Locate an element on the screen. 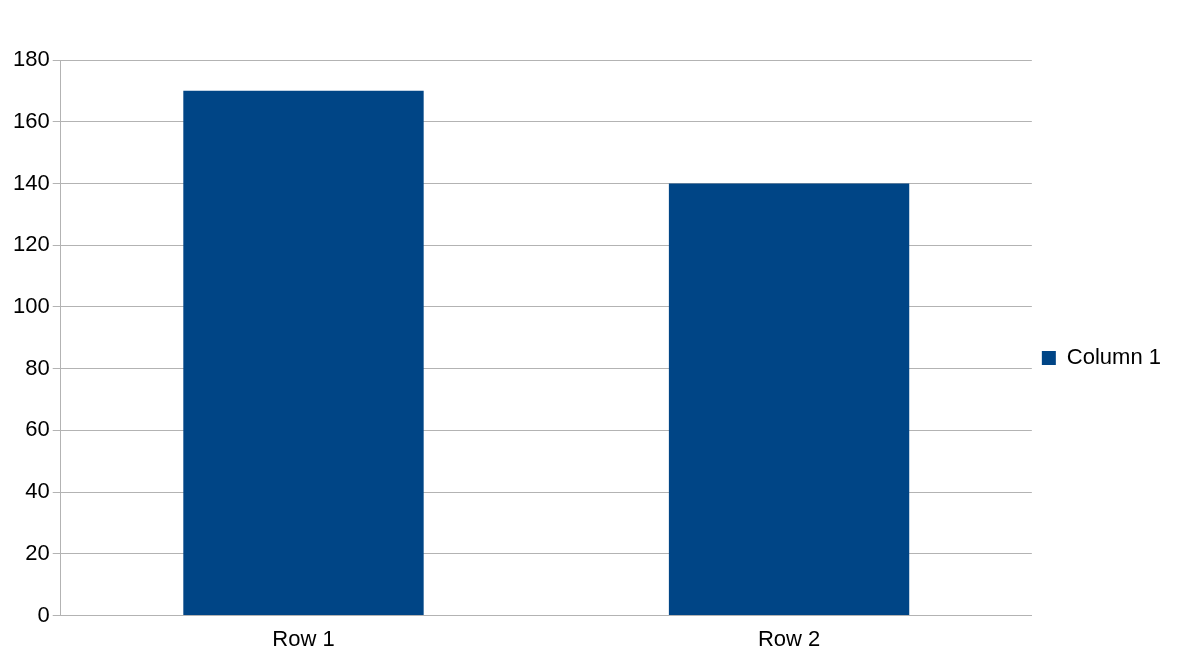  y-tick-label: 180 is located at coordinates (31, 59).